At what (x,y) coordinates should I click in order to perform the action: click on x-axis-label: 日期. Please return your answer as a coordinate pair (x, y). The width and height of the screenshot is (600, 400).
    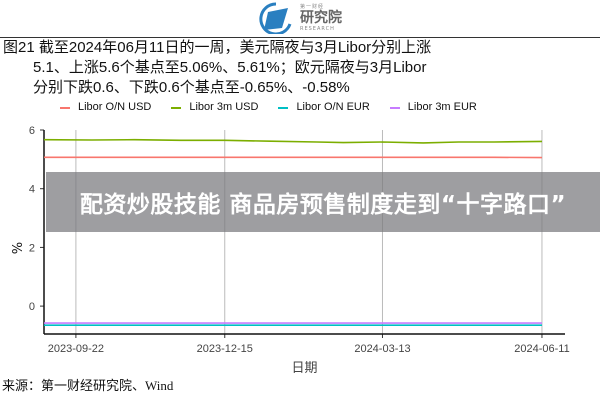
    Looking at the image, I should click on (304, 368).